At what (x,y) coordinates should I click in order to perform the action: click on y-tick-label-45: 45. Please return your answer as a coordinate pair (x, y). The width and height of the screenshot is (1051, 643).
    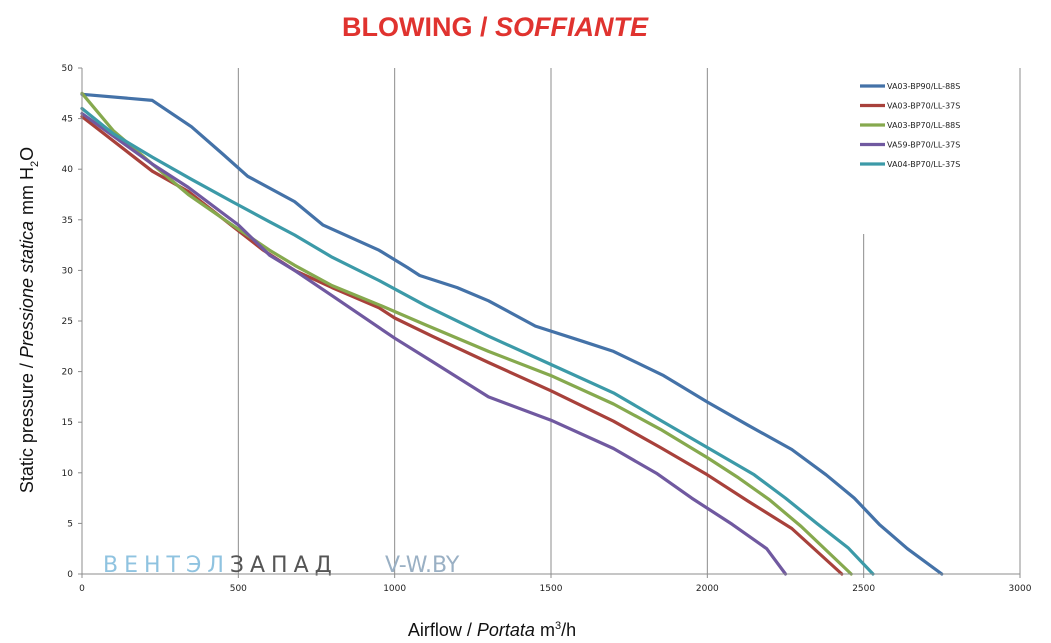
    Looking at the image, I should click on (67, 120).